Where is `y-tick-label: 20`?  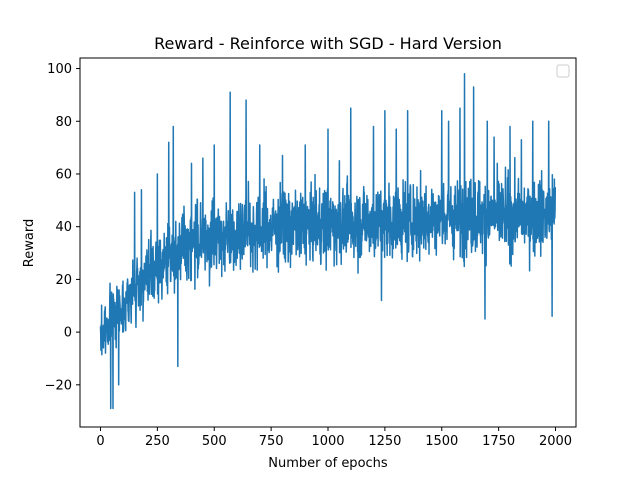
y-tick-label: 20 is located at coordinates (63, 280).